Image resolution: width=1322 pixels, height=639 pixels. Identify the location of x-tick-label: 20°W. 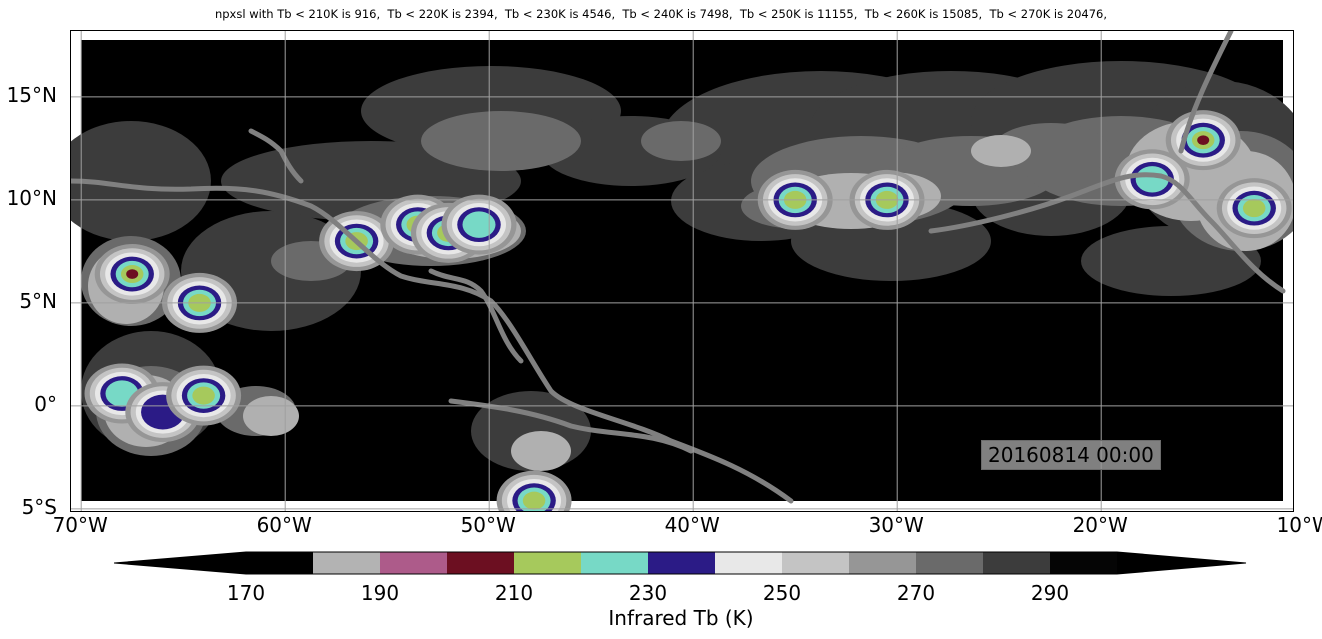
(1100, 525).